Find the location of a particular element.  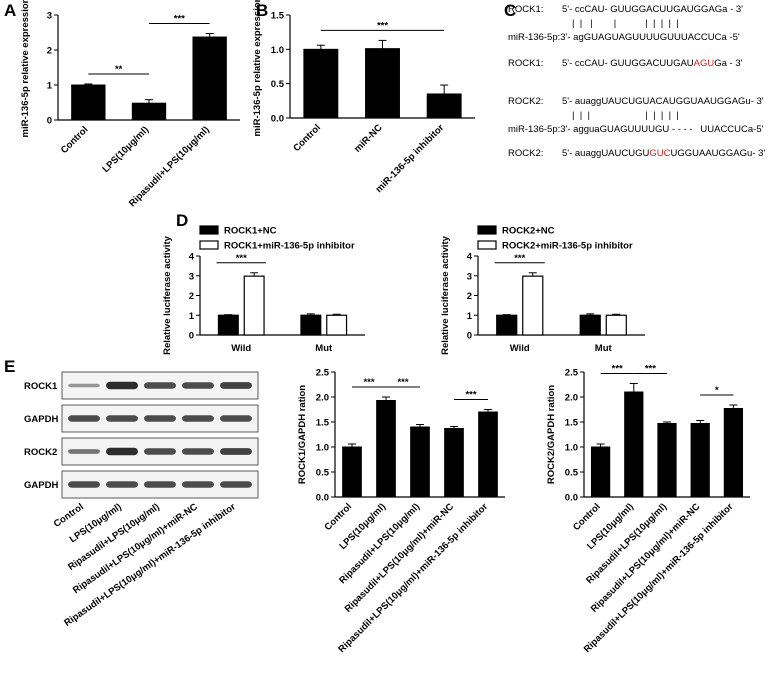

sequence-segment: 5'- ccCAU- GUUGGACUUGAUGGAGa - 3' is located at coordinates (652, 9).